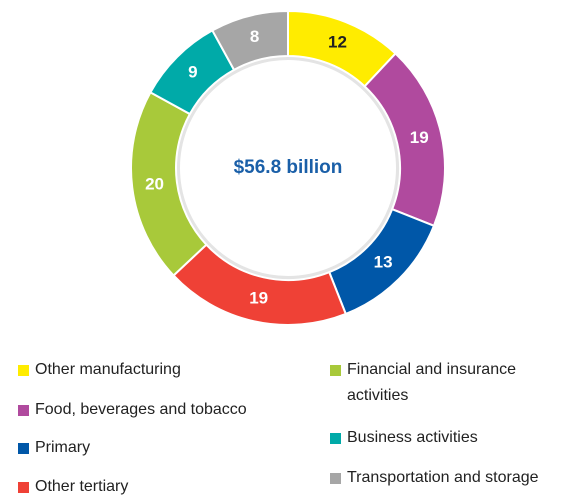 Image resolution: width=587 pixels, height=496 pixels. What do you see at coordinates (141, 409) in the screenshot?
I see `legend-label: Food, beverages and tobacco` at bounding box center [141, 409].